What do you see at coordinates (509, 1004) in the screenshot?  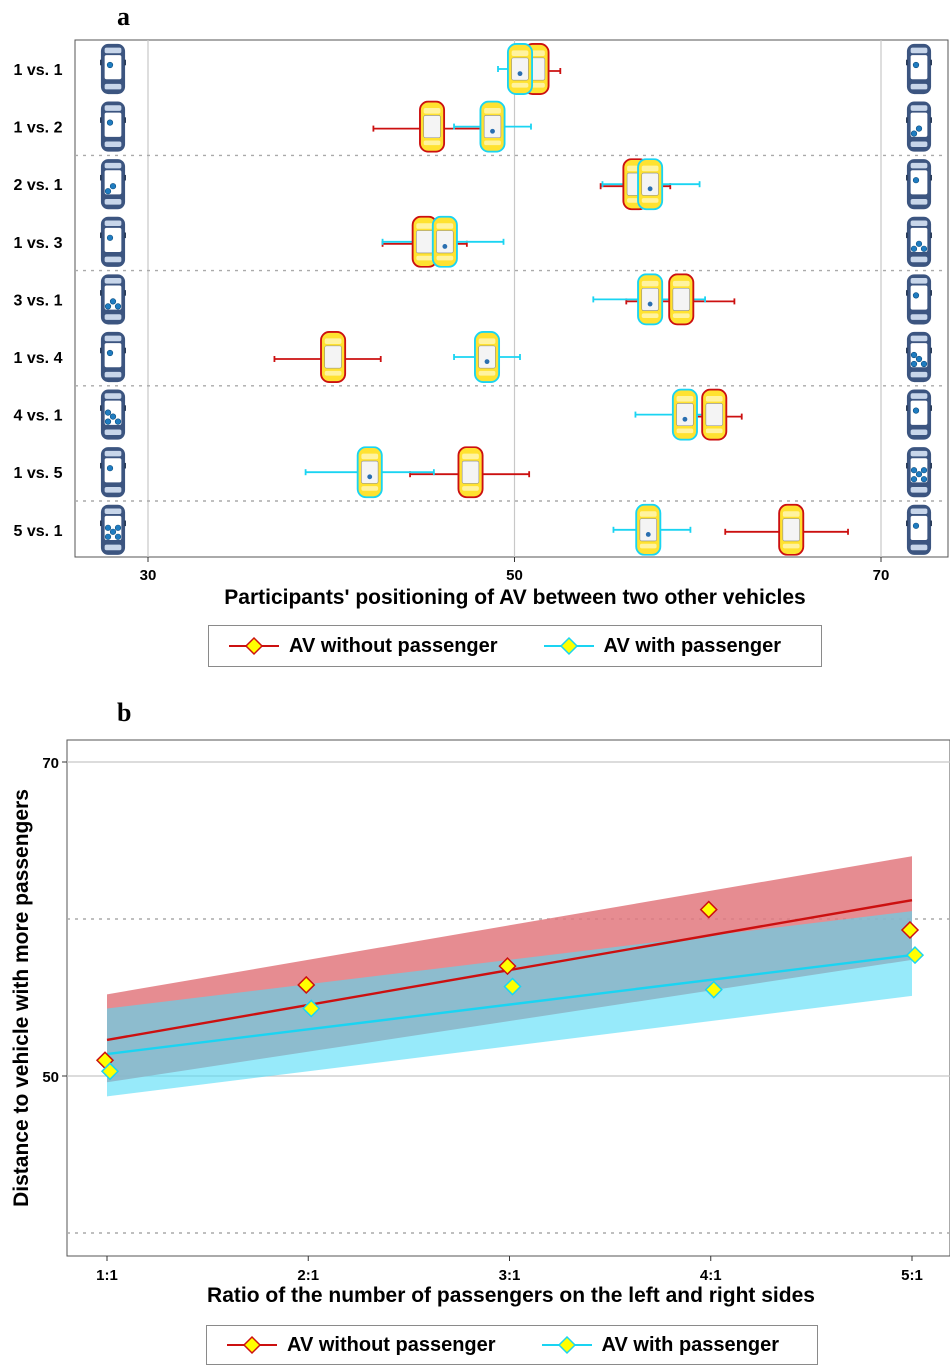 I see `fit-line-with-passenger` at bounding box center [509, 1004].